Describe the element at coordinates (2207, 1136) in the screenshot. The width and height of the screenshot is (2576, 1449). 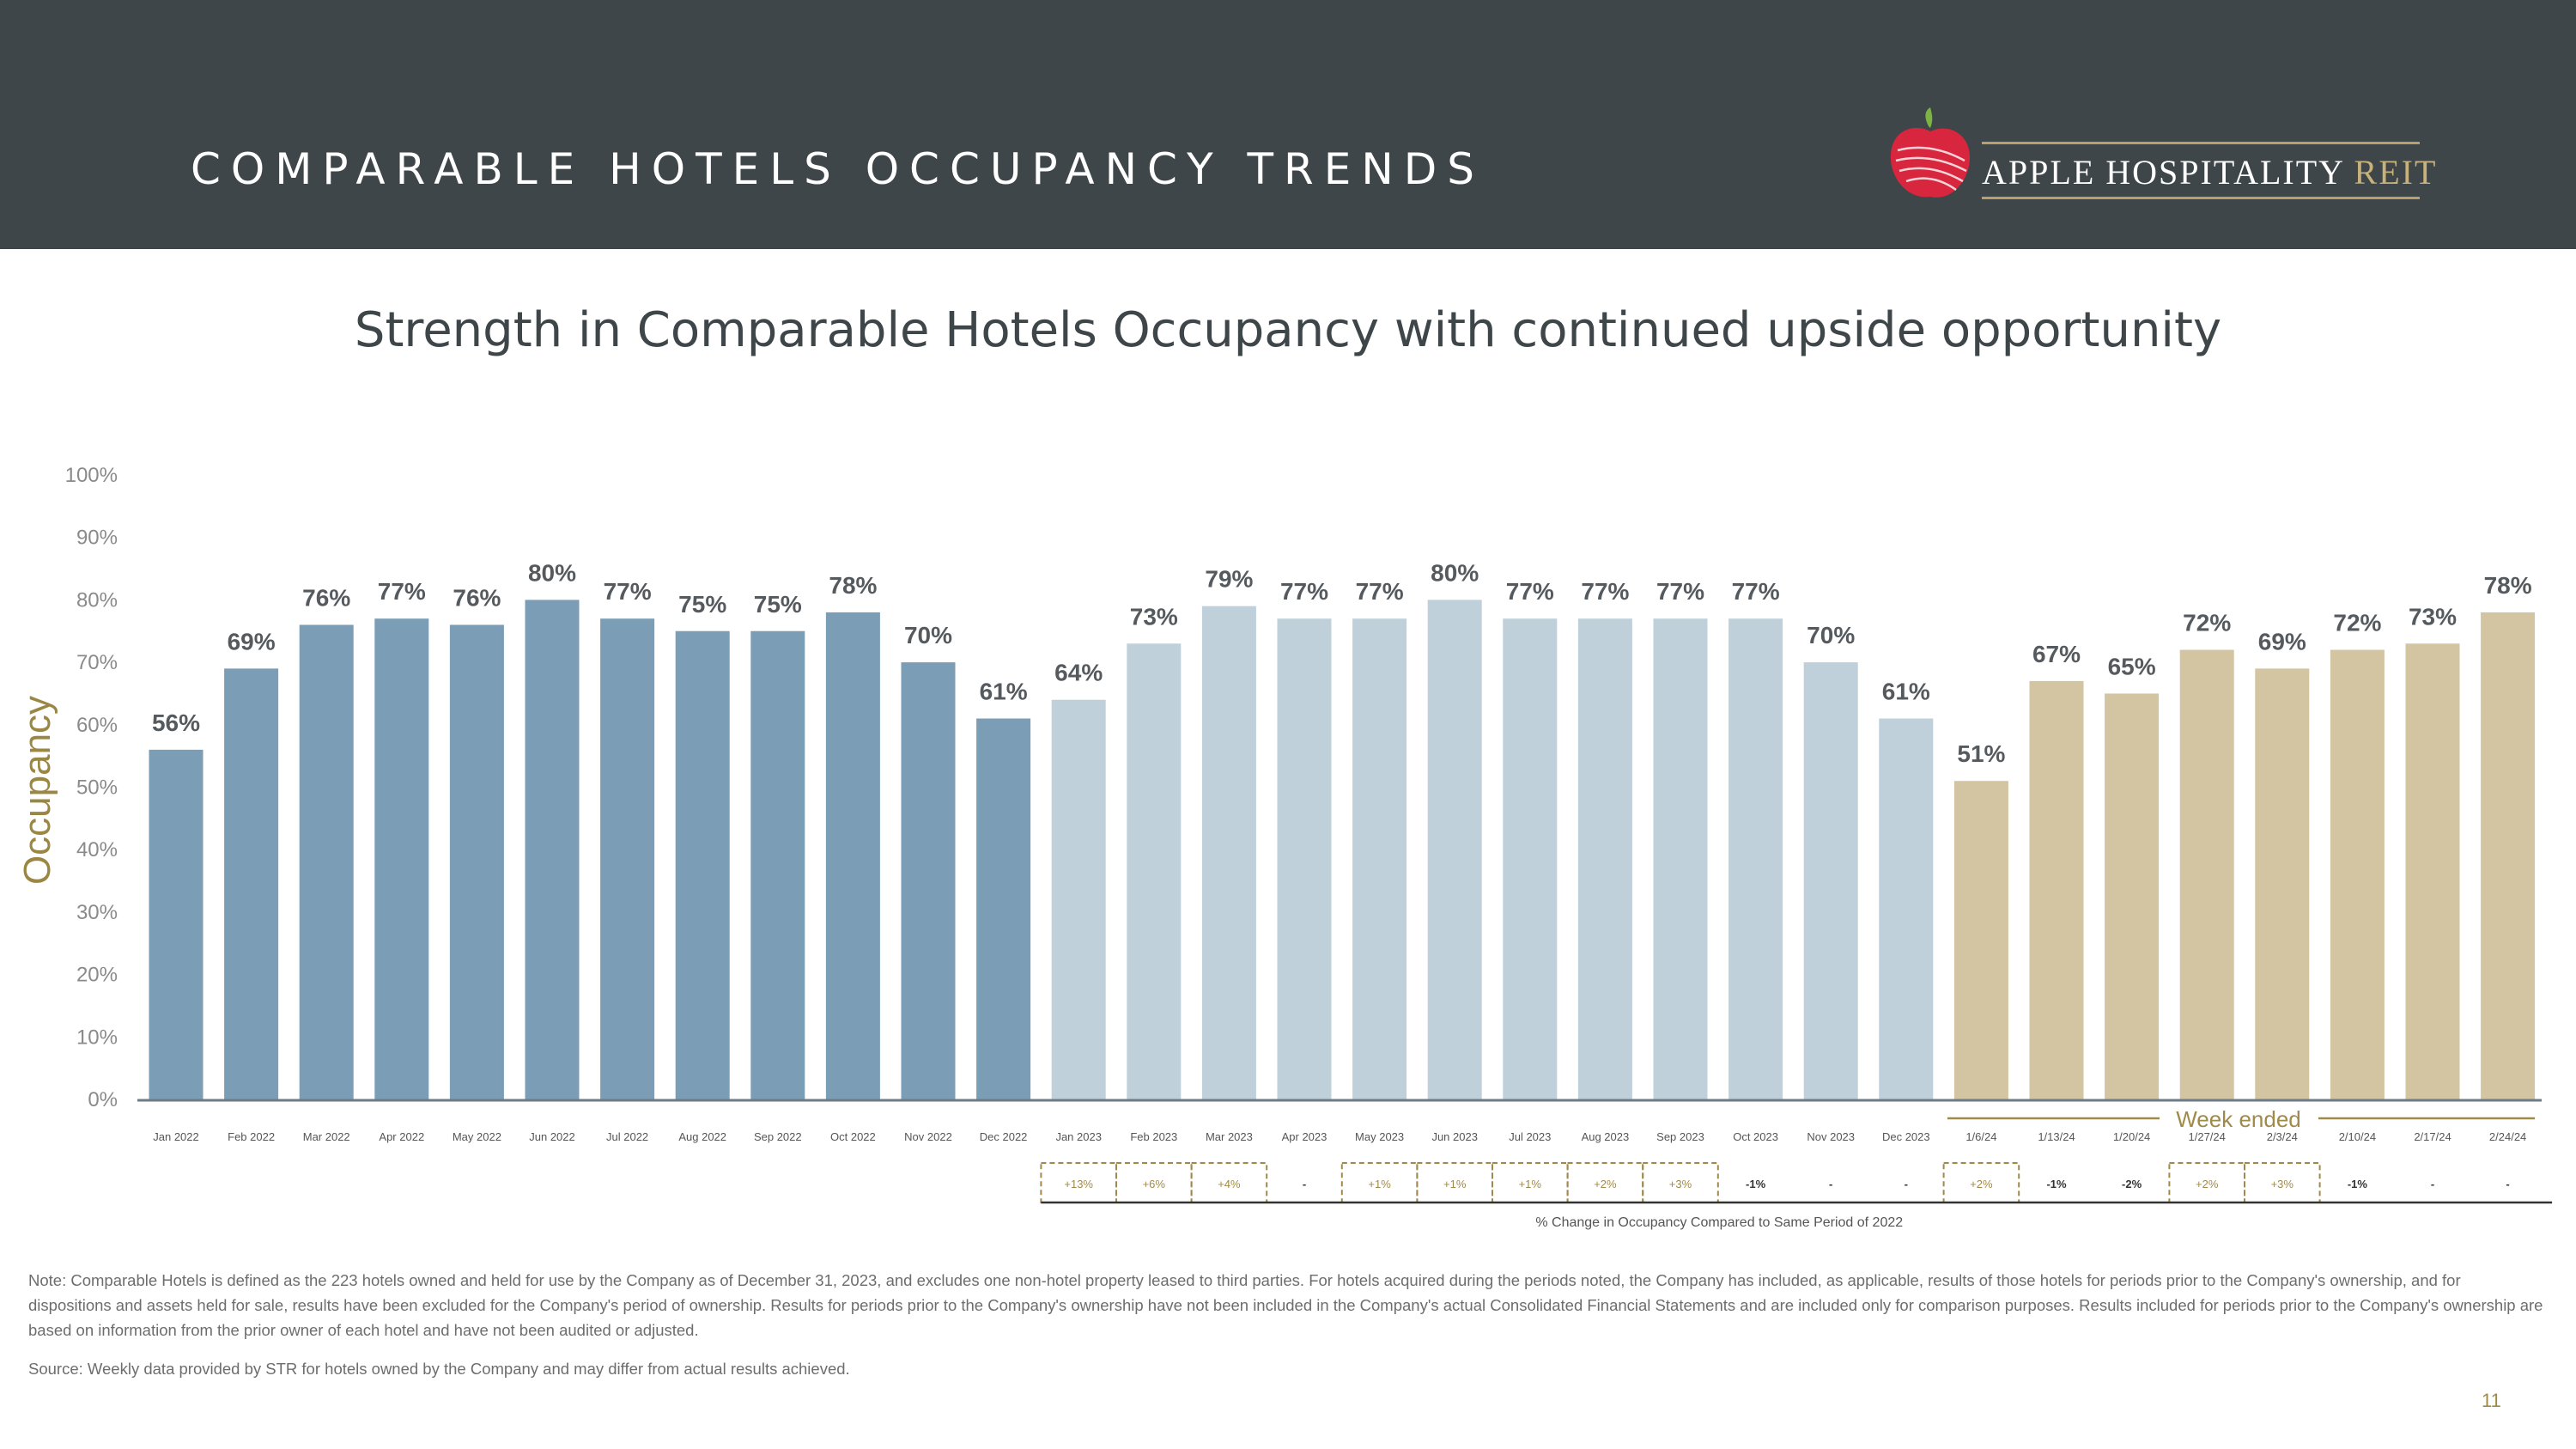
I see `x-tick-label: 1/27/24` at that location.